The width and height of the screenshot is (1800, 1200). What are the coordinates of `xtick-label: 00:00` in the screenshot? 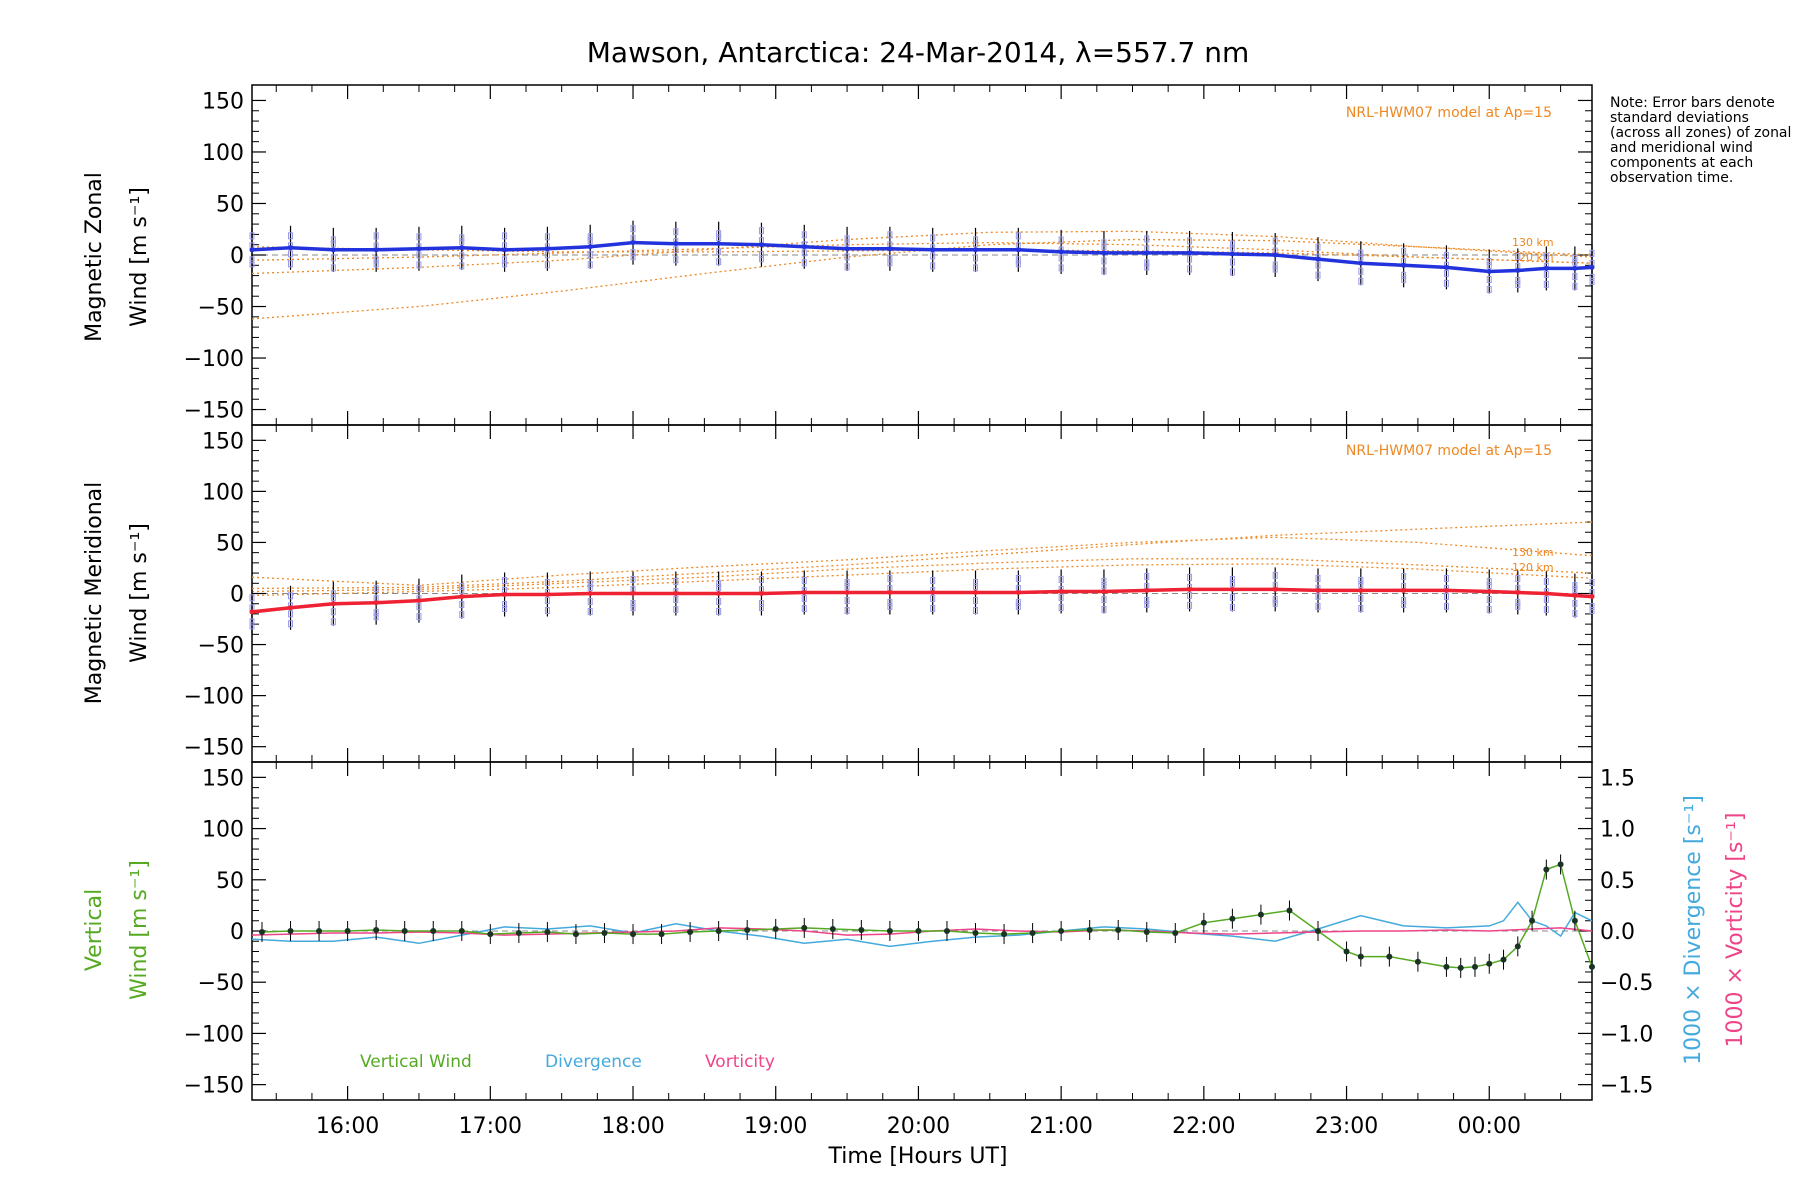 It's located at (1489, 1126).